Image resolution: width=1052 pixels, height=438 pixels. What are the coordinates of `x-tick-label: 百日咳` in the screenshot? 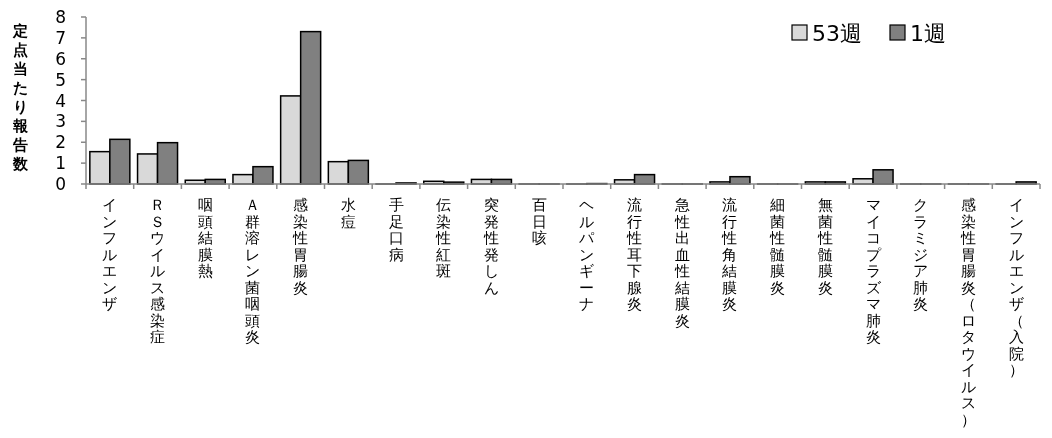 It's located at (539, 221).